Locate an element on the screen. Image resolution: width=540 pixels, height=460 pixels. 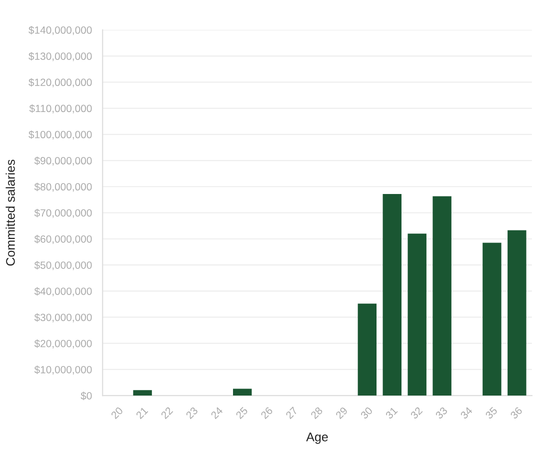
y-tick-label: $30,000,000 is located at coordinates (63, 317).